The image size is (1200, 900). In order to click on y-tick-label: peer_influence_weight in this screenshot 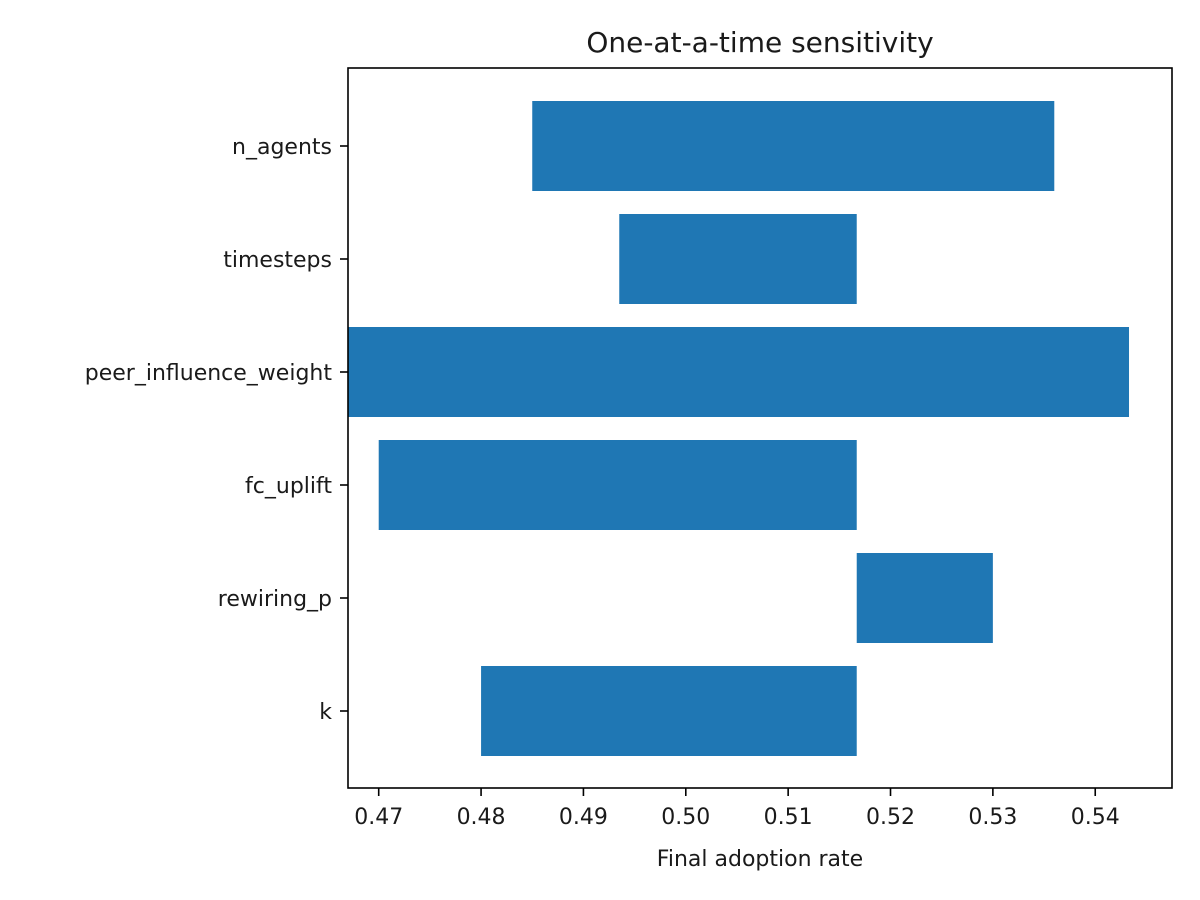, I will do `click(209, 373)`.